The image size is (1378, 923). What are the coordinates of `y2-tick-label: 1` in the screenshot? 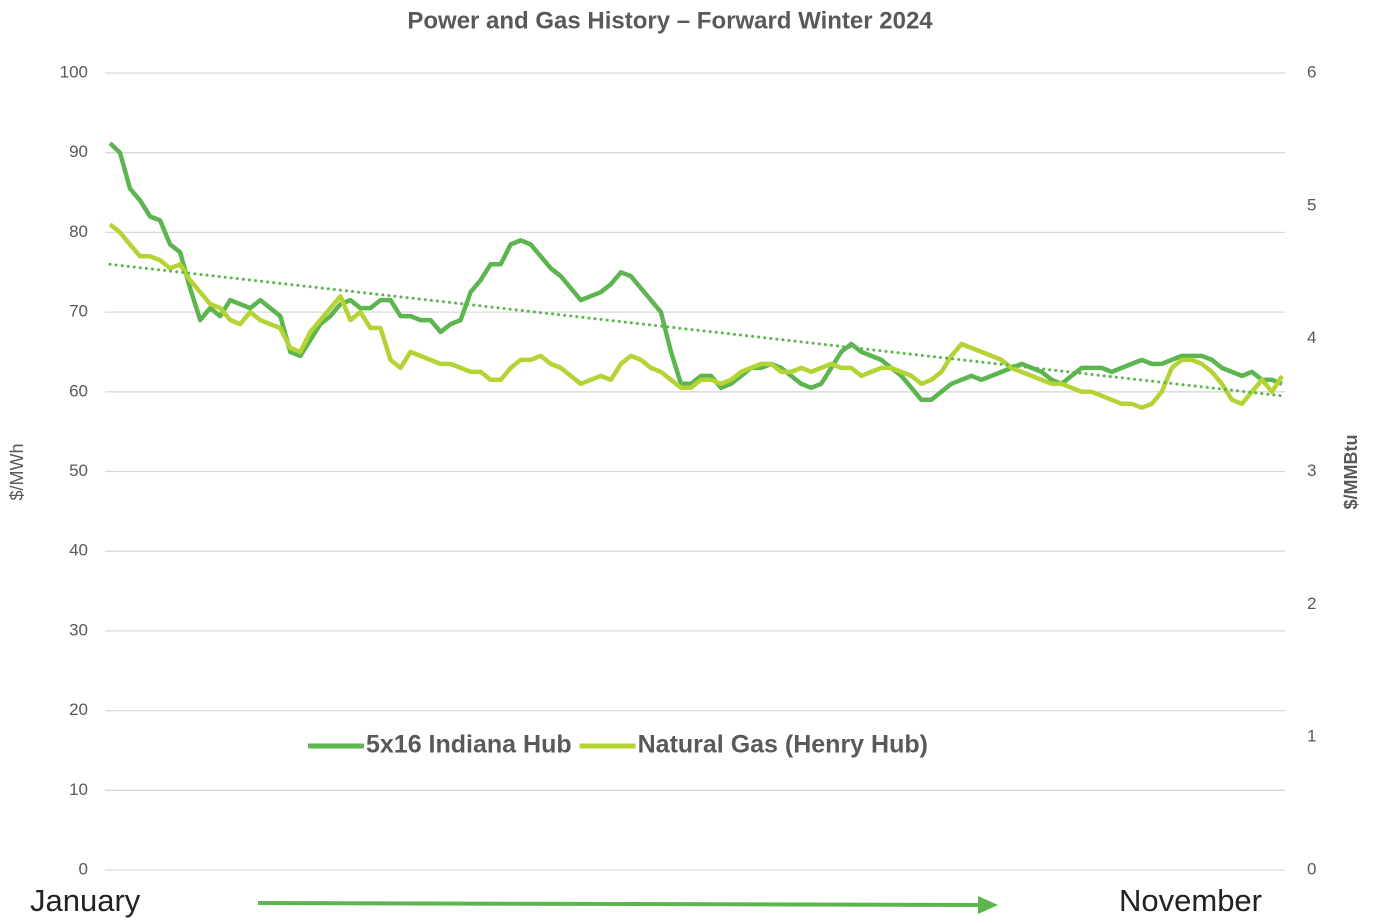 It's located at (1311, 736).